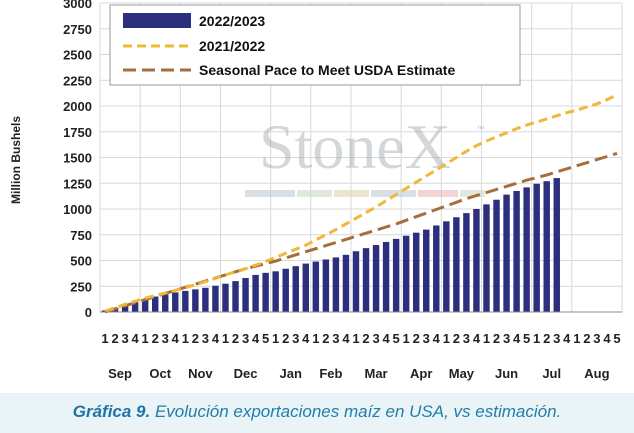  I want to click on caption-lead: Gráfica 9., so click(111, 411).